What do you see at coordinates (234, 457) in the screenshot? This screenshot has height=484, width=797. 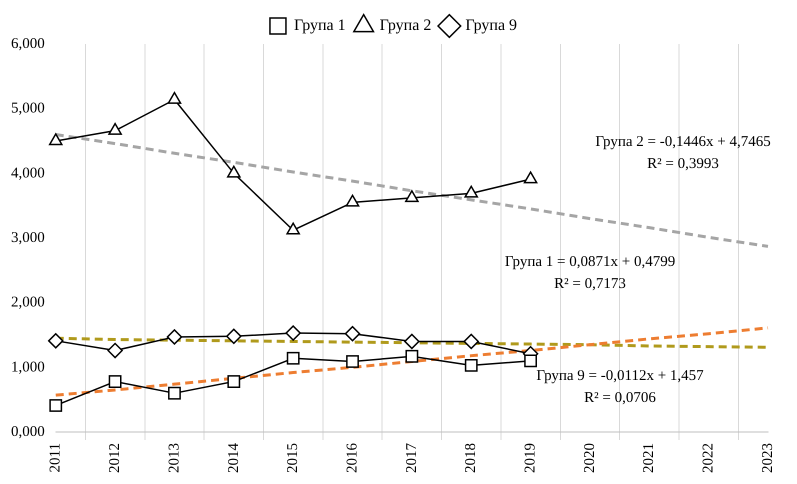 I see `x-tick-label: 2014` at bounding box center [234, 457].